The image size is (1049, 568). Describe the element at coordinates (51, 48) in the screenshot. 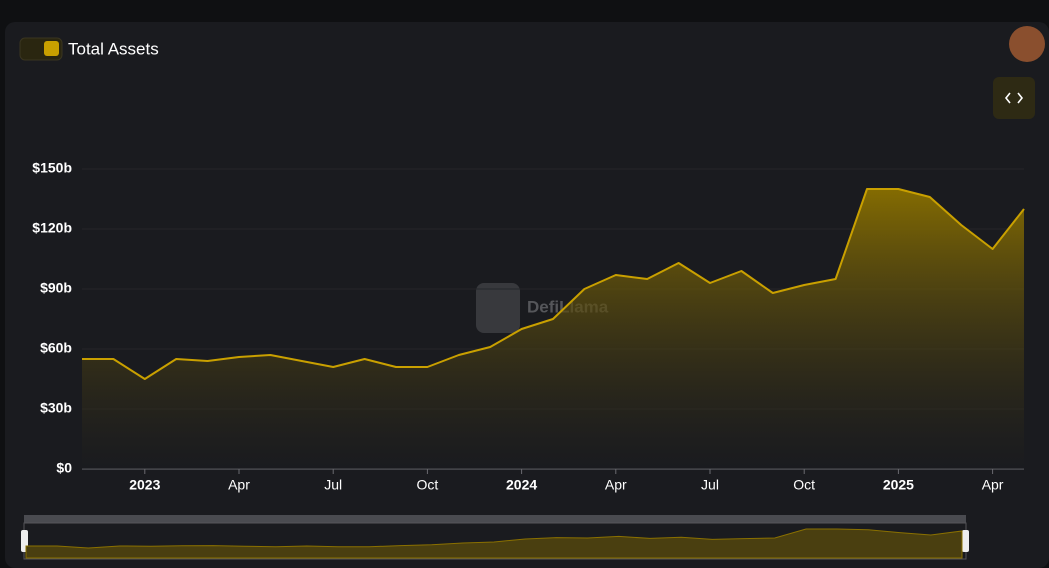

I see `legend-swatch` at that location.